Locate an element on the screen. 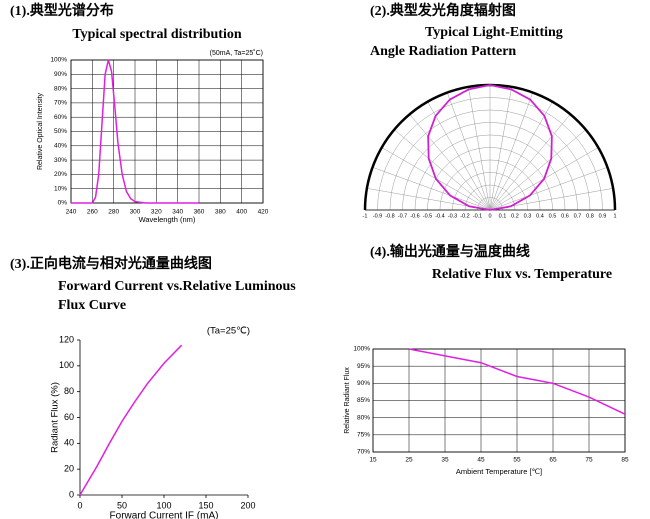 The height and width of the screenshot is (519, 650). r-tick-label: 0.9 is located at coordinates (603, 216).